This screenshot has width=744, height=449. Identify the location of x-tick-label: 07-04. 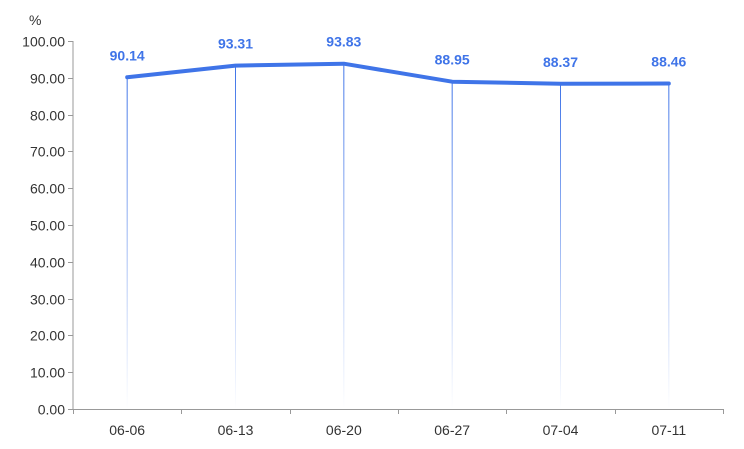
(561, 430).